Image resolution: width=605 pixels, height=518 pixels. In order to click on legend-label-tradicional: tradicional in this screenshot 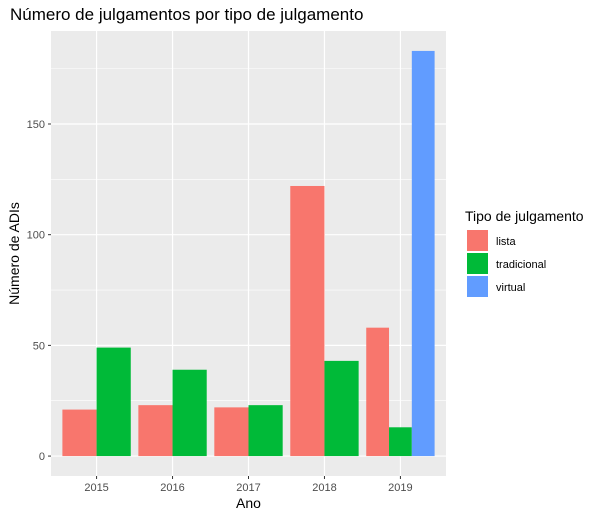, I will do `click(521, 265)`.